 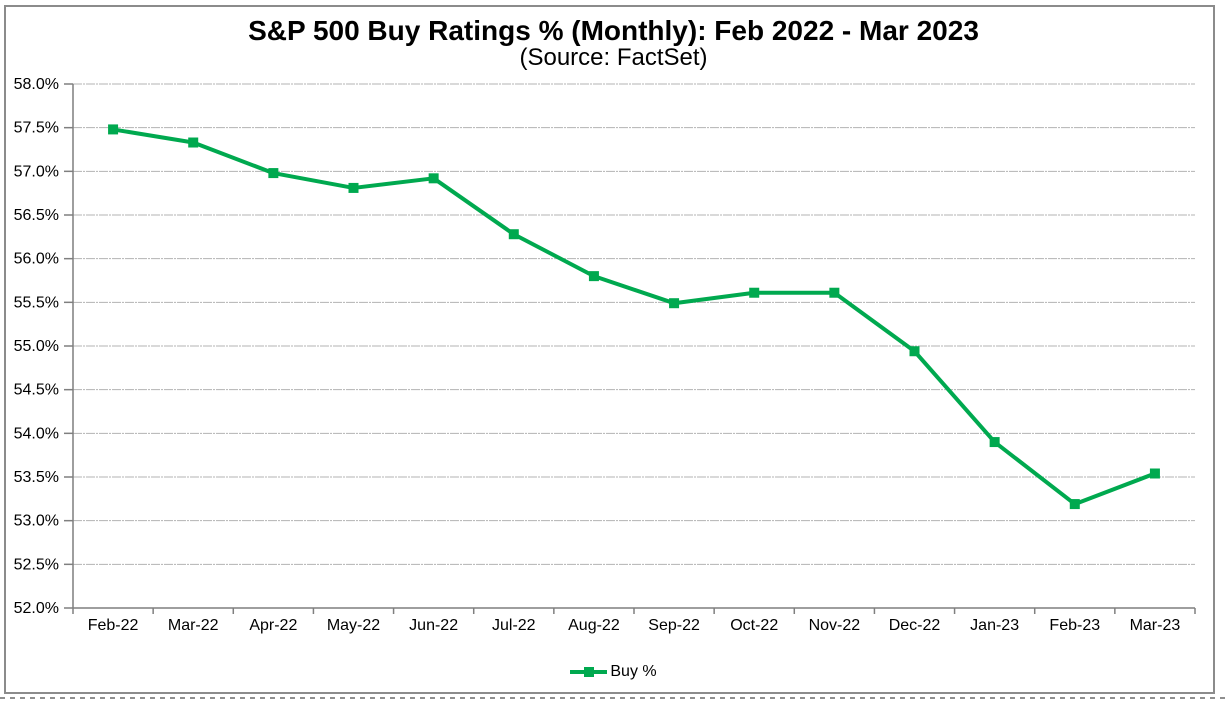 What do you see at coordinates (754, 625) in the screenshot?
I see `x-tick-label: Oct-22` at bounding box center [754, 625].